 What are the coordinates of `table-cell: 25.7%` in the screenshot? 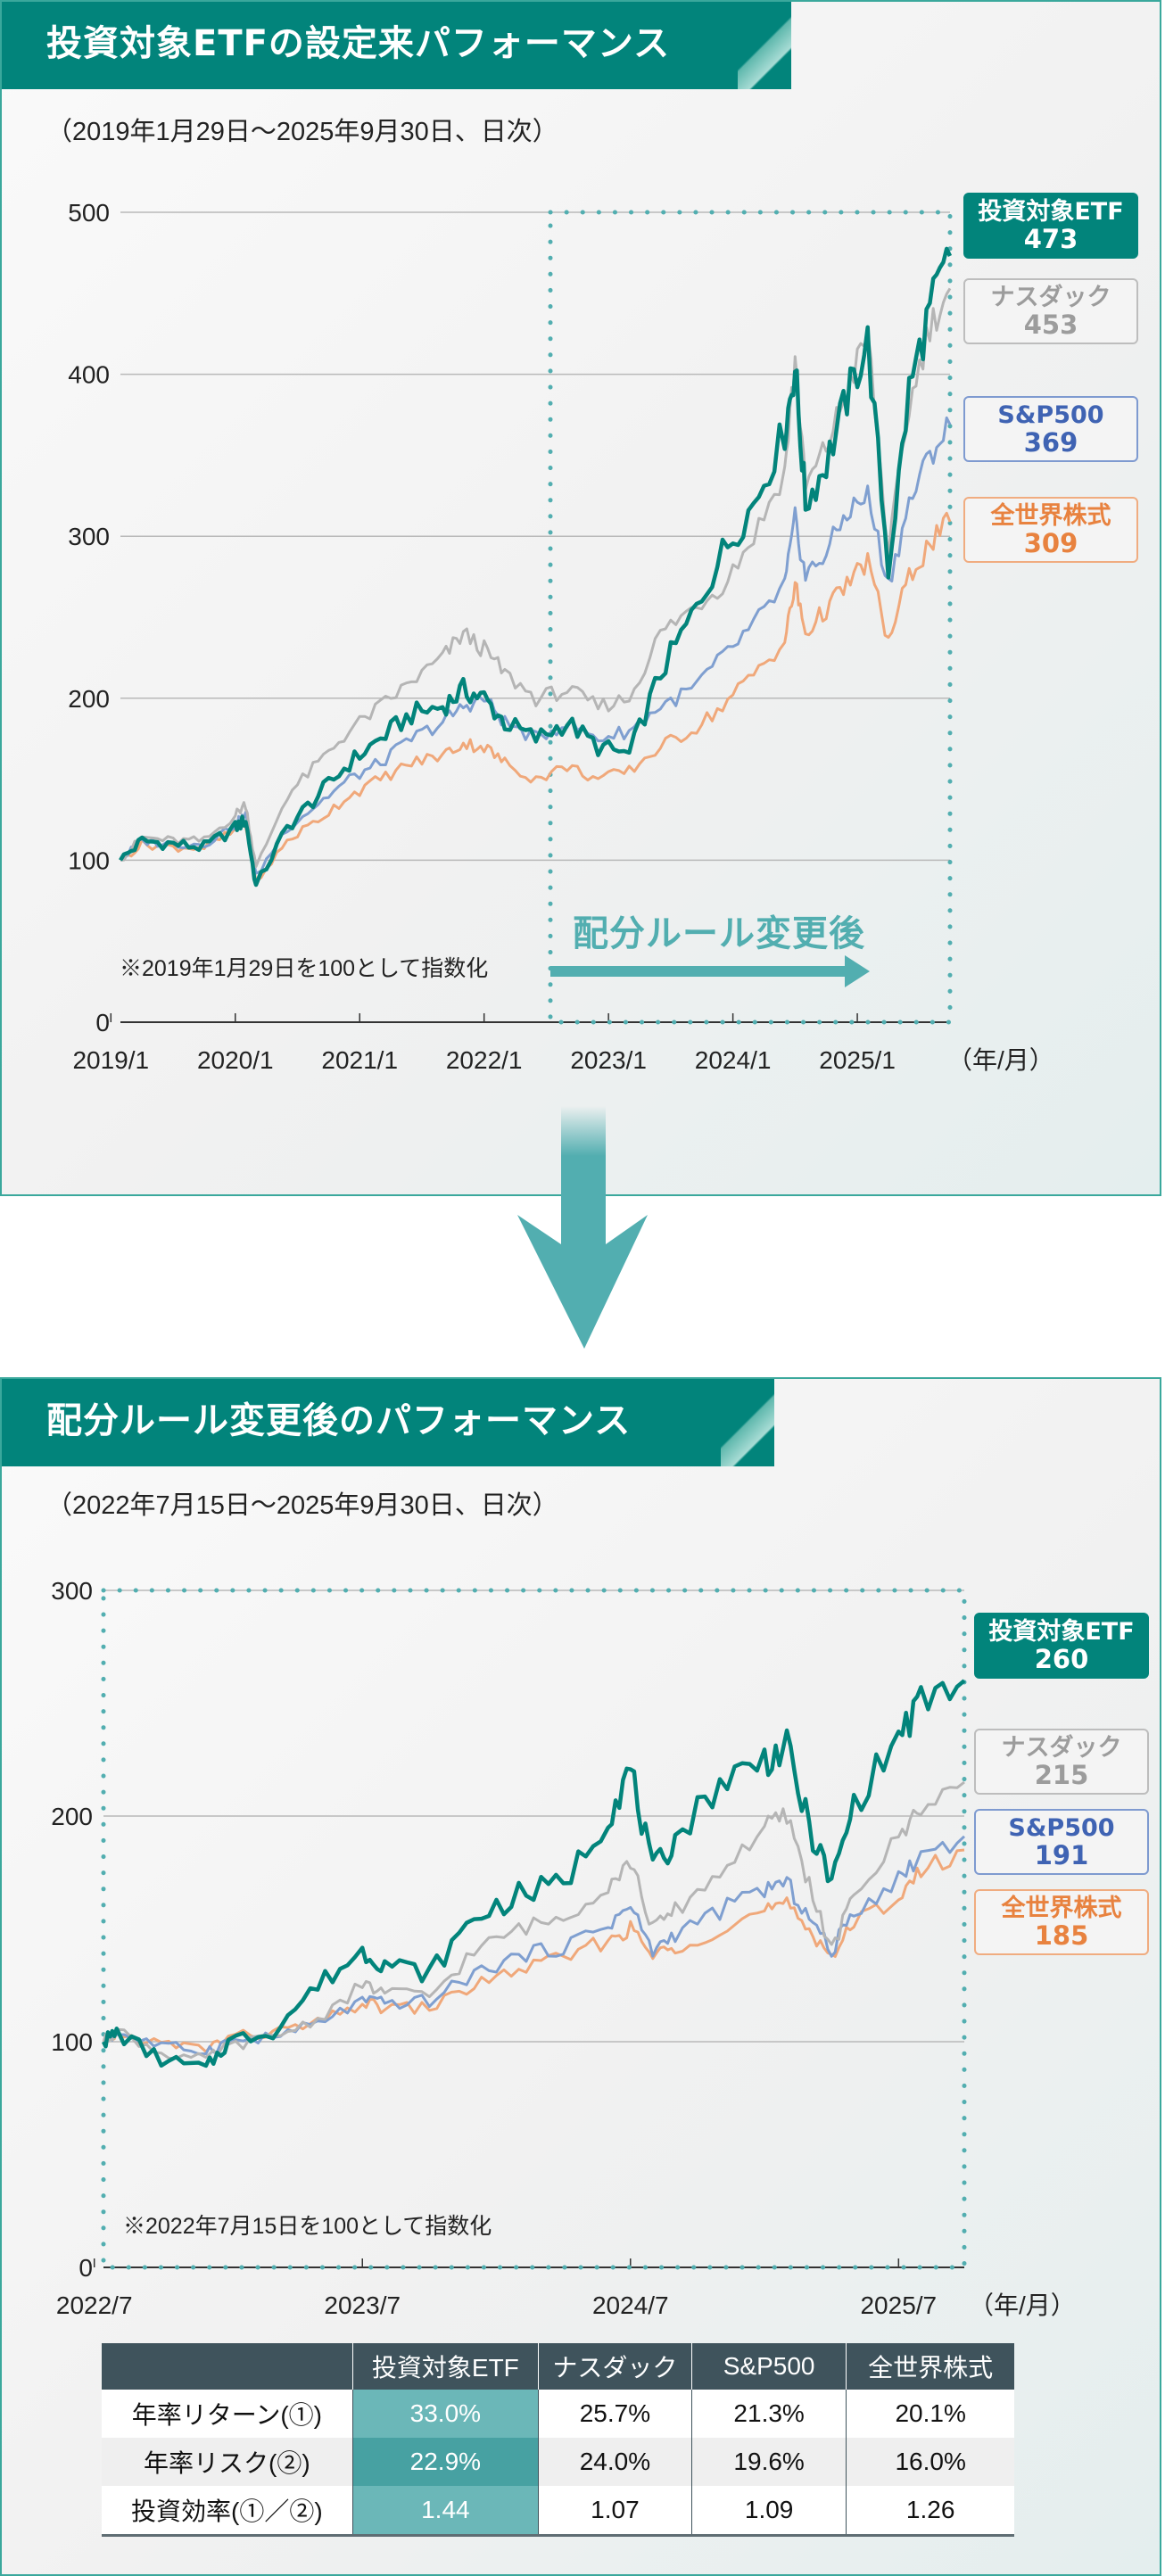 It's located at (614, 2414).